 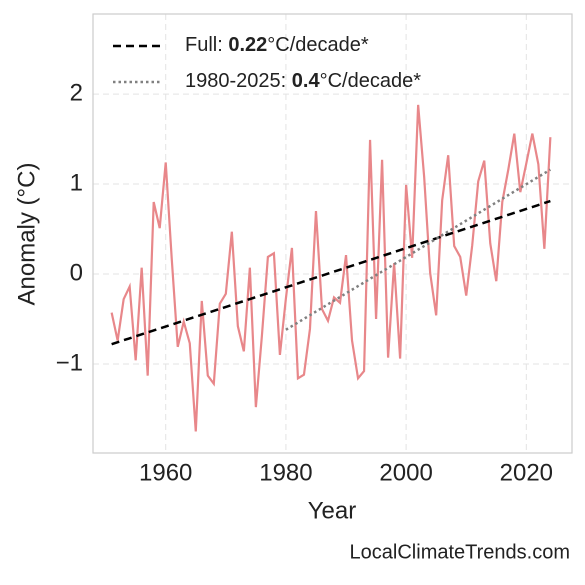 I want to click on y-tick-label: 0, so click(x=76, y=272).